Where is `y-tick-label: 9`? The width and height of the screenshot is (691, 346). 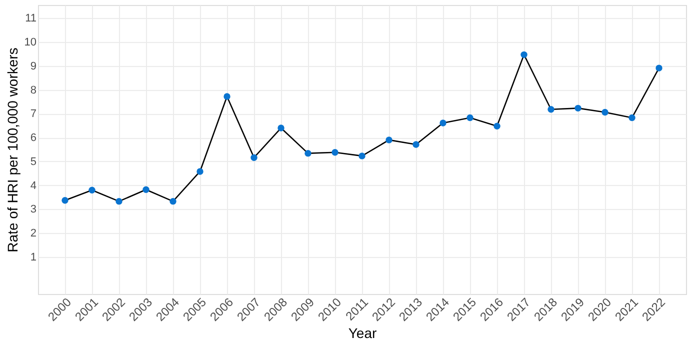 y-tick-label: 9 is located at coordinates (33, 66).